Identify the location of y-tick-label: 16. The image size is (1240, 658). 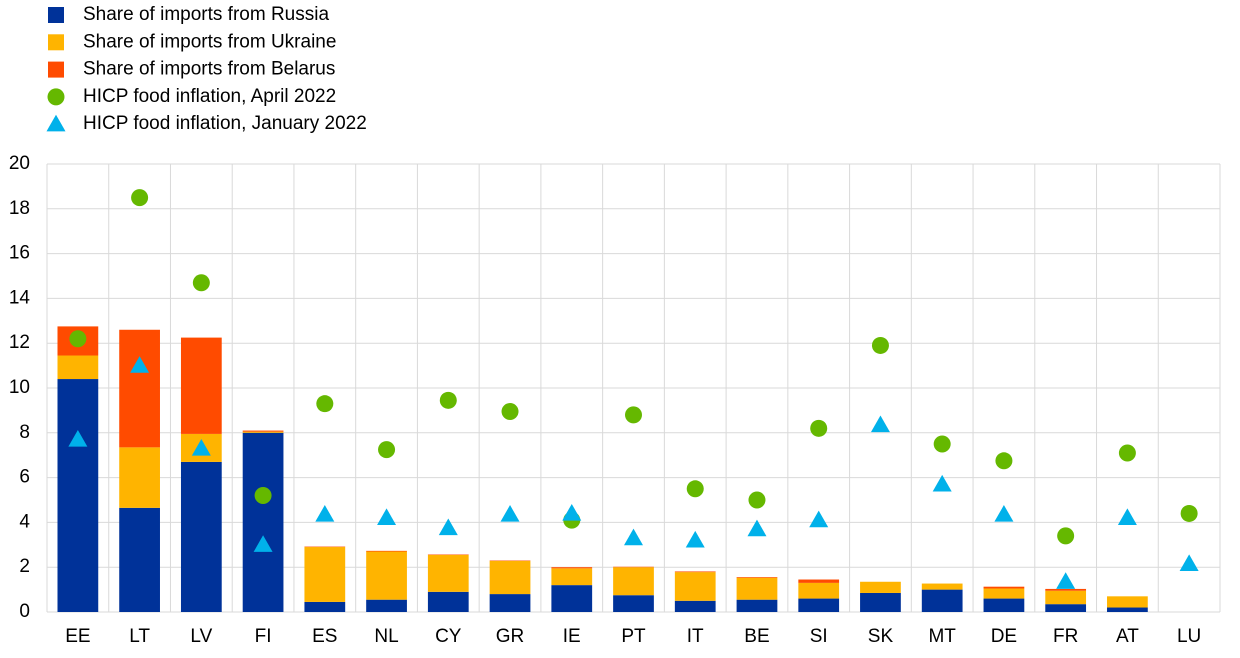
(19, 253).